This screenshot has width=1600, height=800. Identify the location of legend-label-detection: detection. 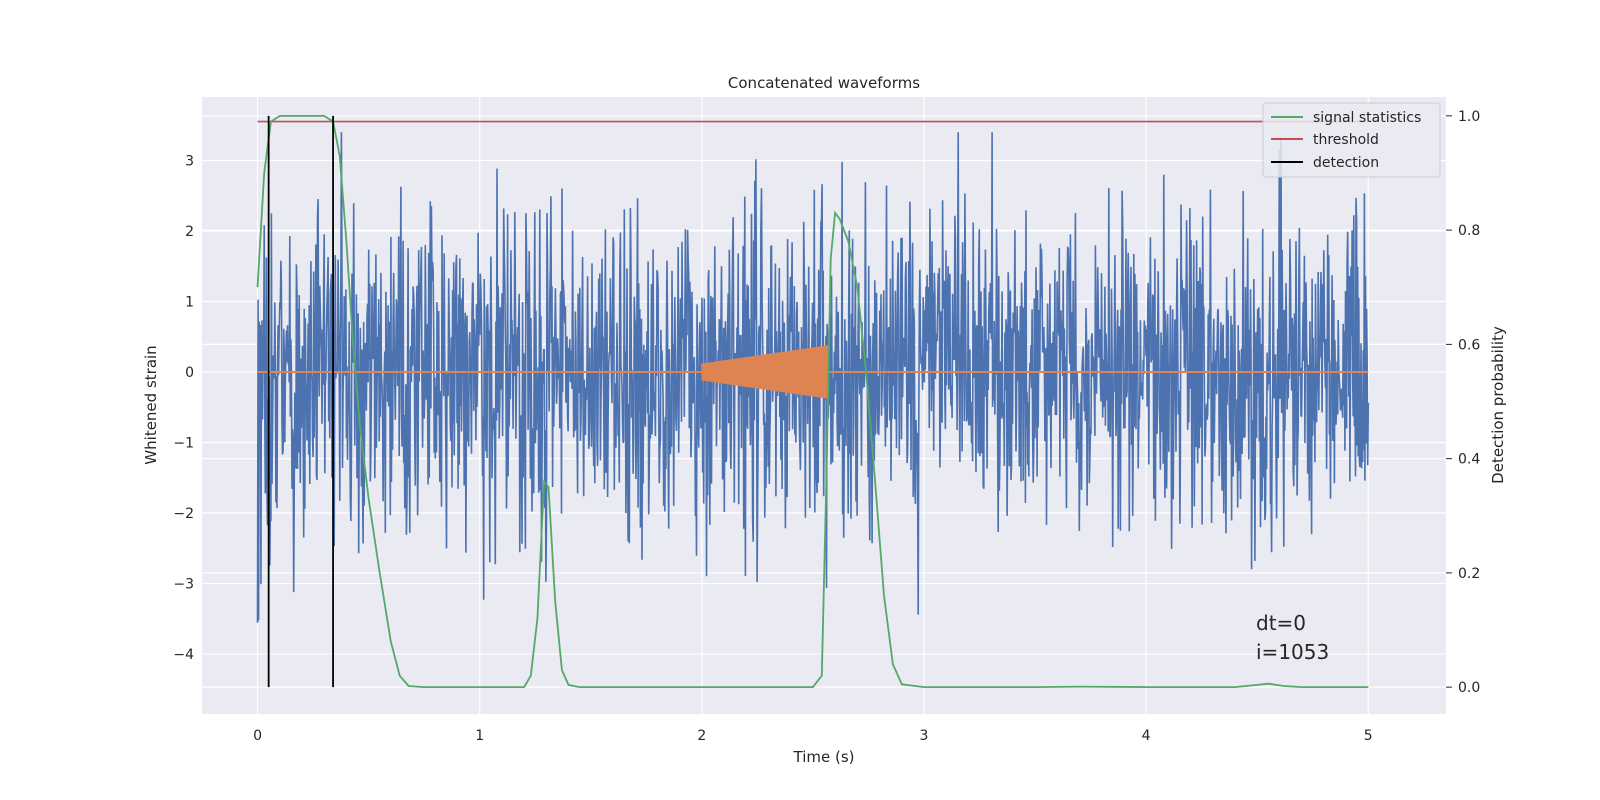
(1346, 163).